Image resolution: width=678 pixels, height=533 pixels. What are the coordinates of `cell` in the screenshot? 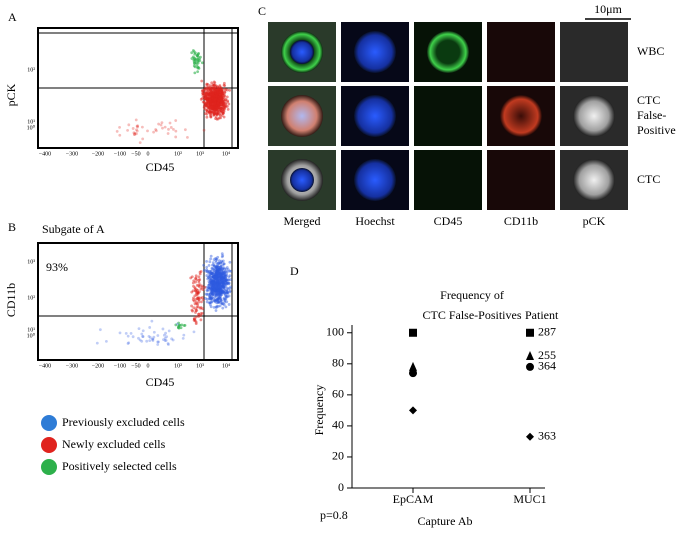 It's located at (302, 52).